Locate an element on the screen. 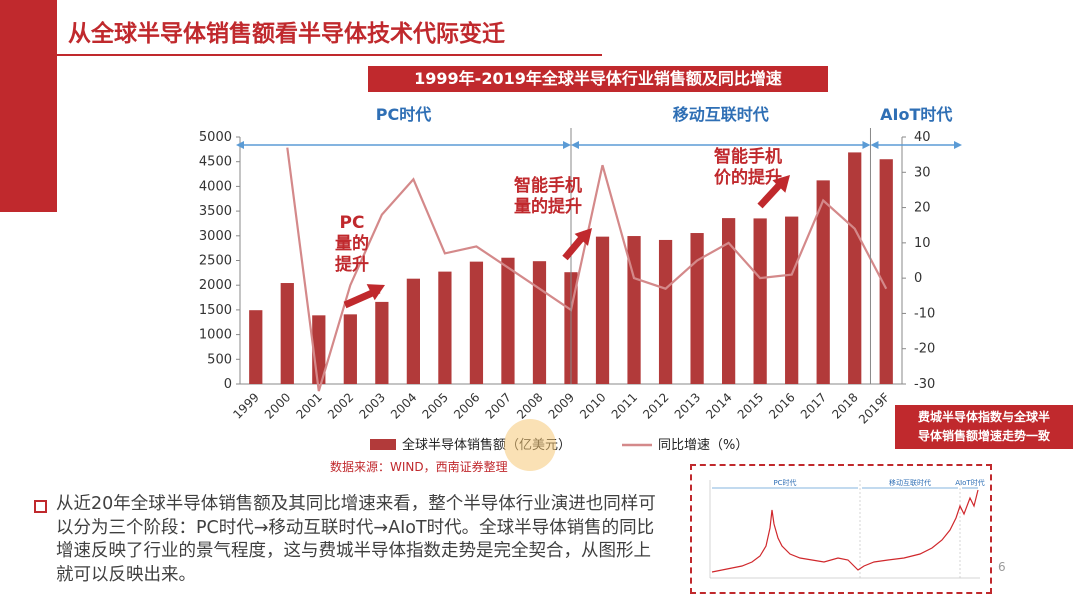 The width and height of the screenshot is (1080, 608). x-tick-label: 2007 is located at coordinates (498, 405).